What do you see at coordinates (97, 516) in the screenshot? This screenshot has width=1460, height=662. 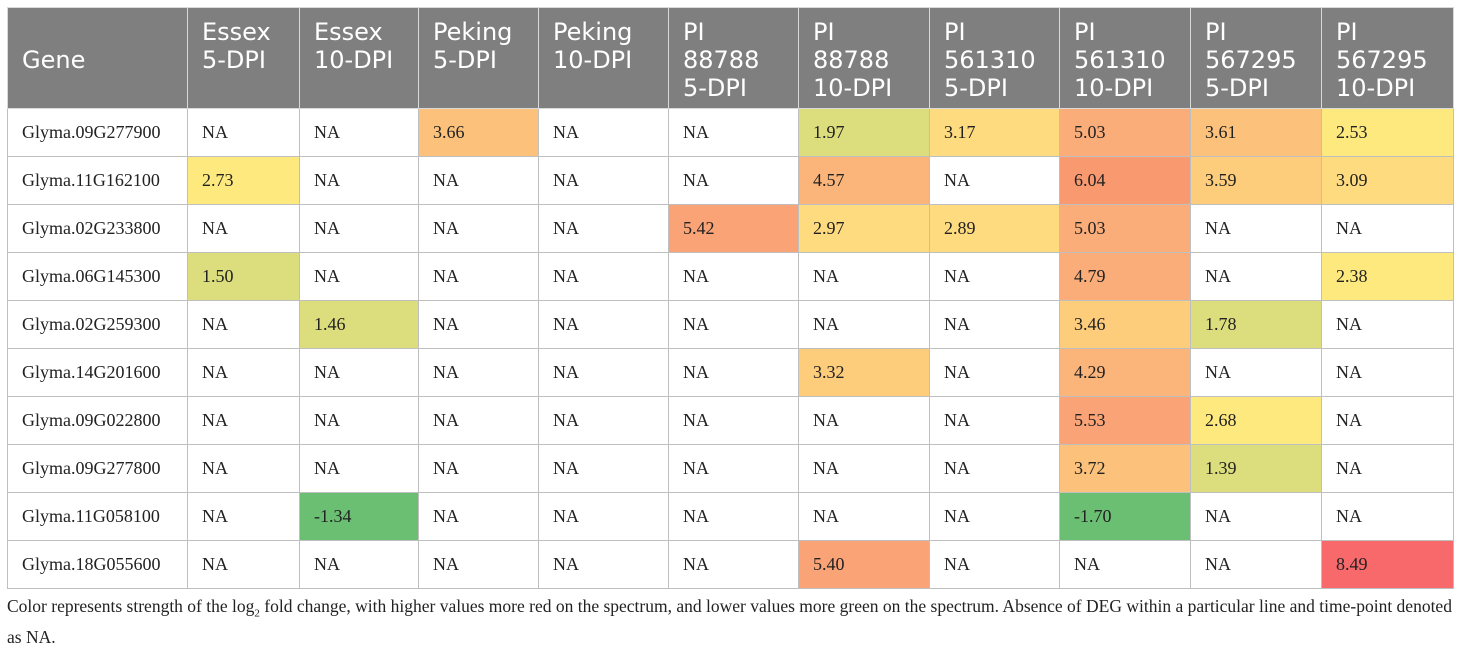 I see `gene-cell: Glyma.11G058100` at bounding box center [97, 516].